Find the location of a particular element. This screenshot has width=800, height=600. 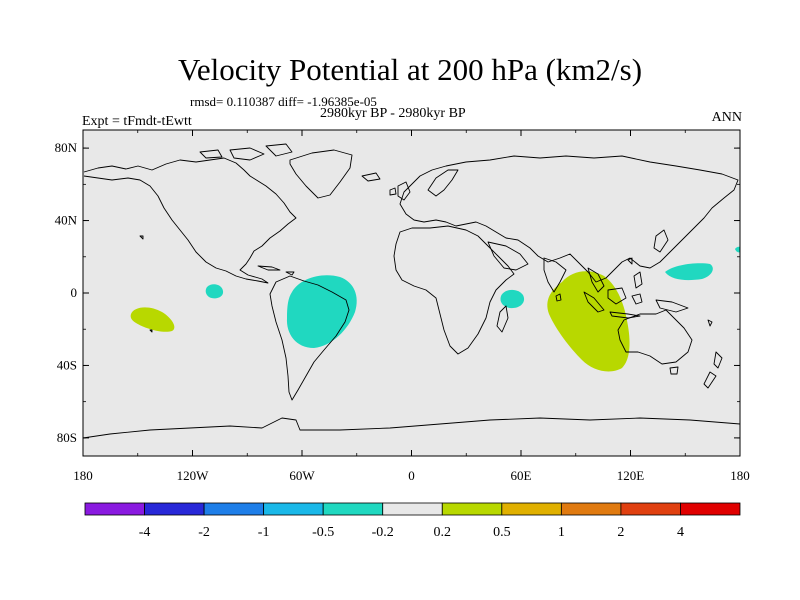

colorbar-label: 0.5 is located at coordinates (502, 532).